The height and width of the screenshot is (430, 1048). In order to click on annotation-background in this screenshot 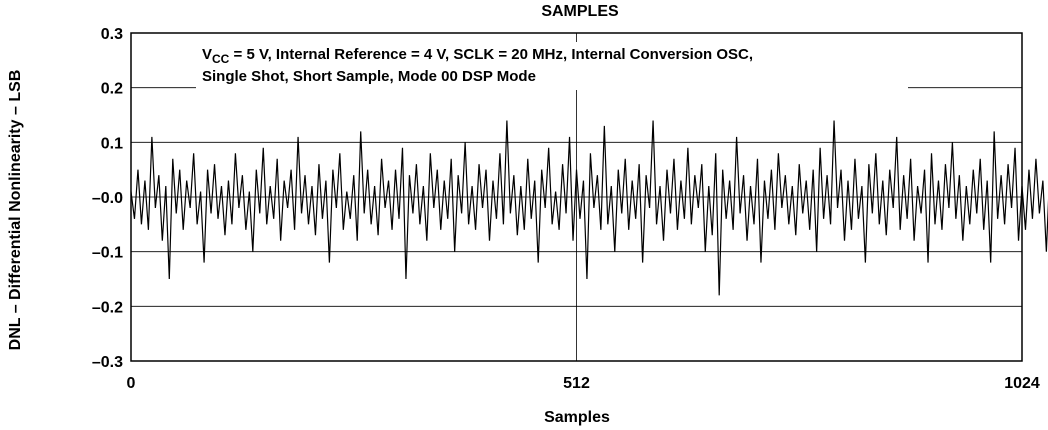, I will do `click(552, 66)`.